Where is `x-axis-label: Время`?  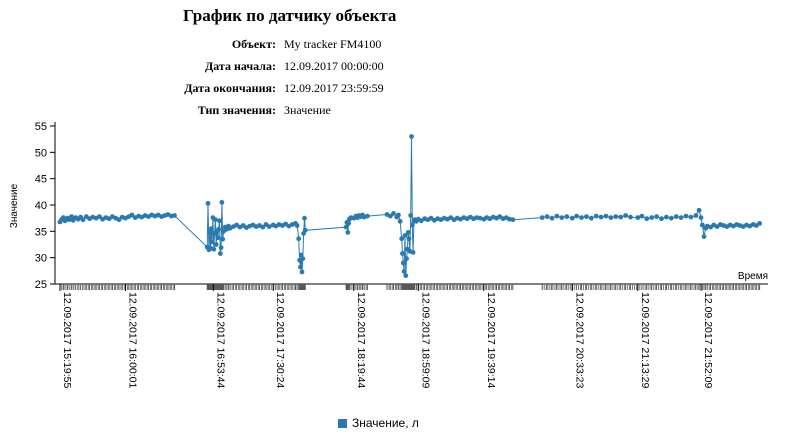
x-axis-label: Время is located at coordinates (753, 276).